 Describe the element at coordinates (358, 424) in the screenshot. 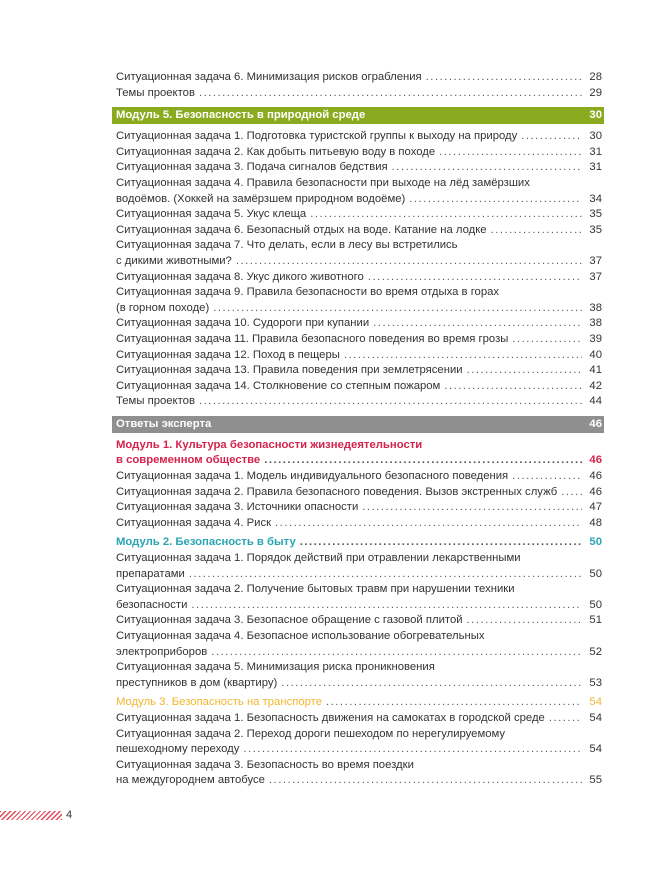

I see `section-header: Ответы эксперта 46` at that location.